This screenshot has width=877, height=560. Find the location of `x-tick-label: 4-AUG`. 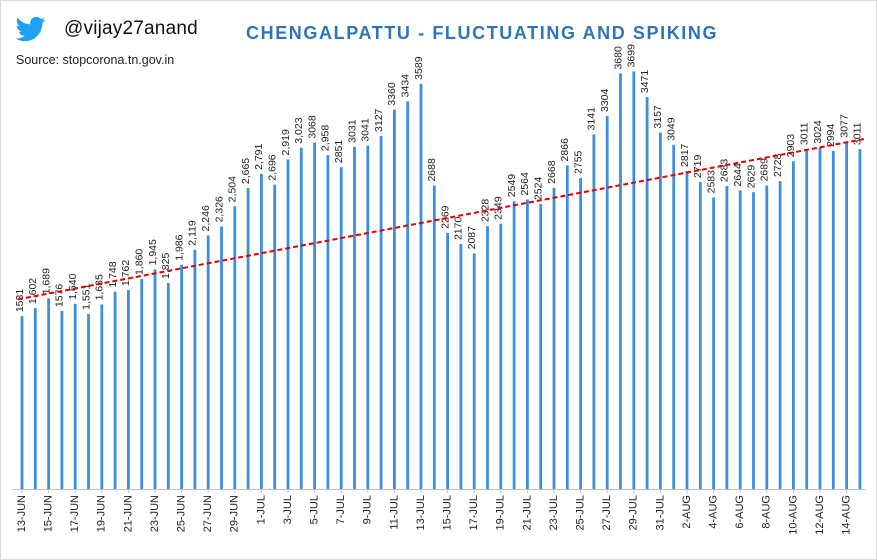

x-tick-label: 4-AUG is located at coordinates (714, 512).